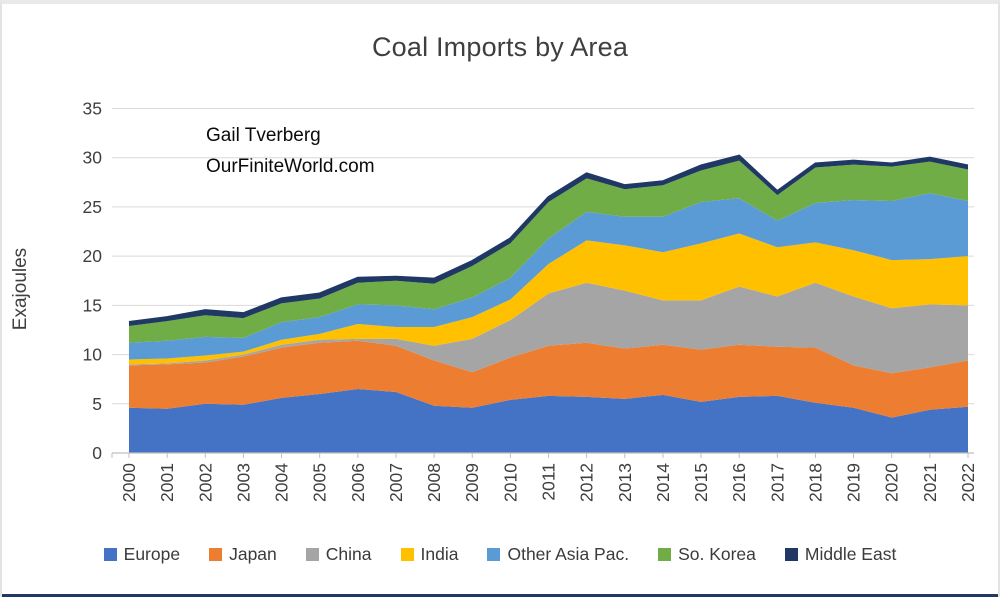 Image resolution: width=1000 pixels, height=597 pixels. I want to click on y-tick-label: 10, so click(93, 355).